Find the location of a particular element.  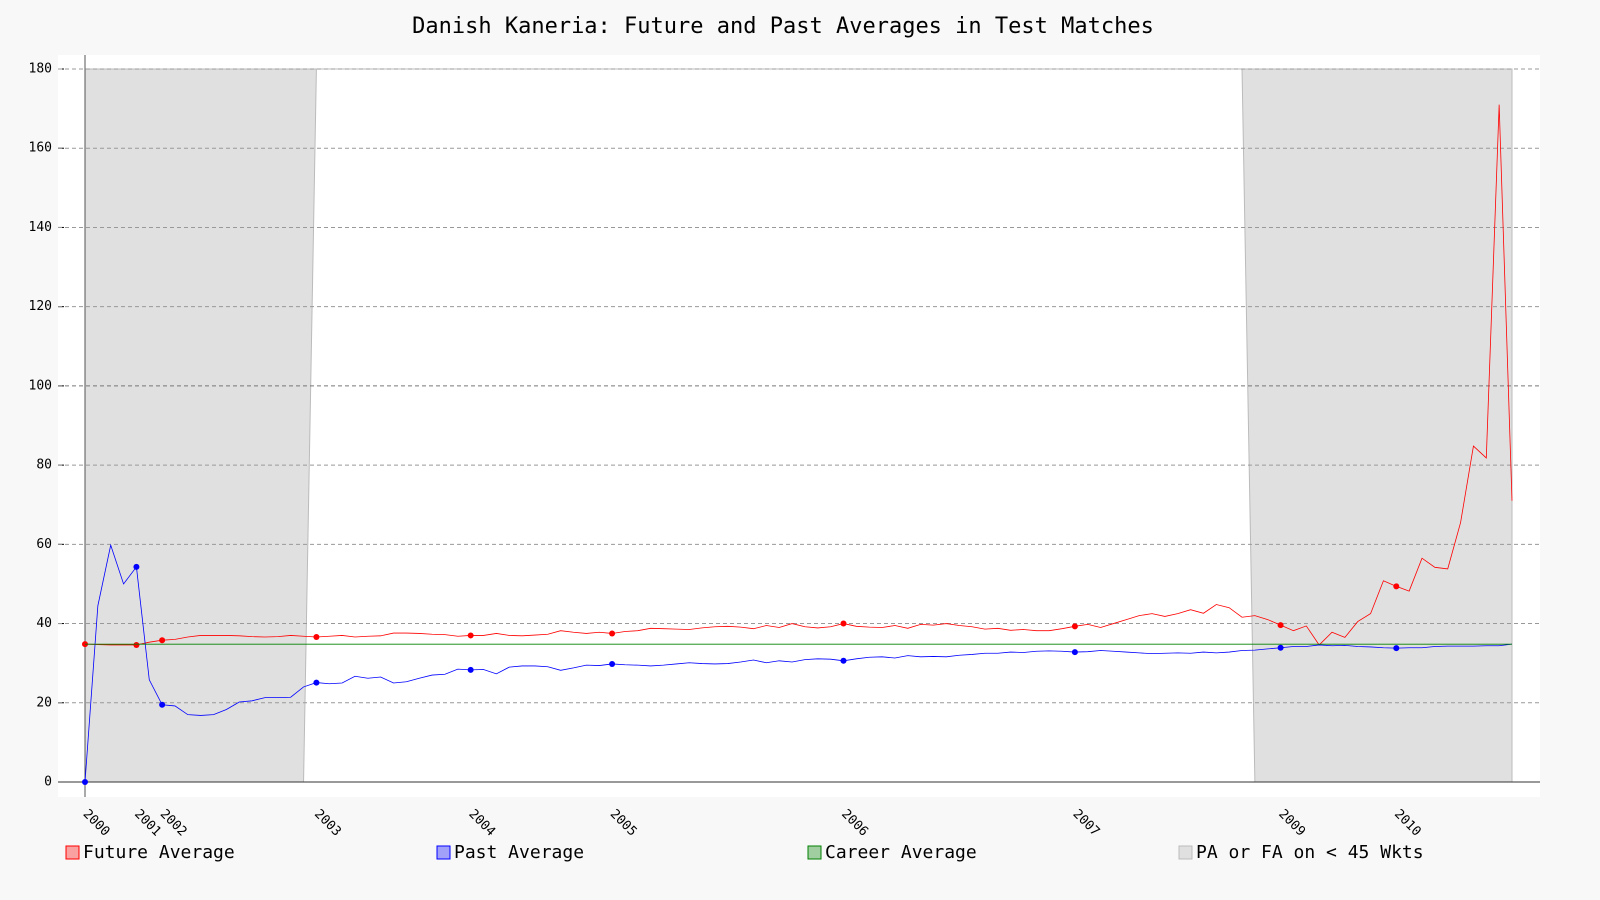

x-tick-label: 2001 is located at coordinates (147, 823).